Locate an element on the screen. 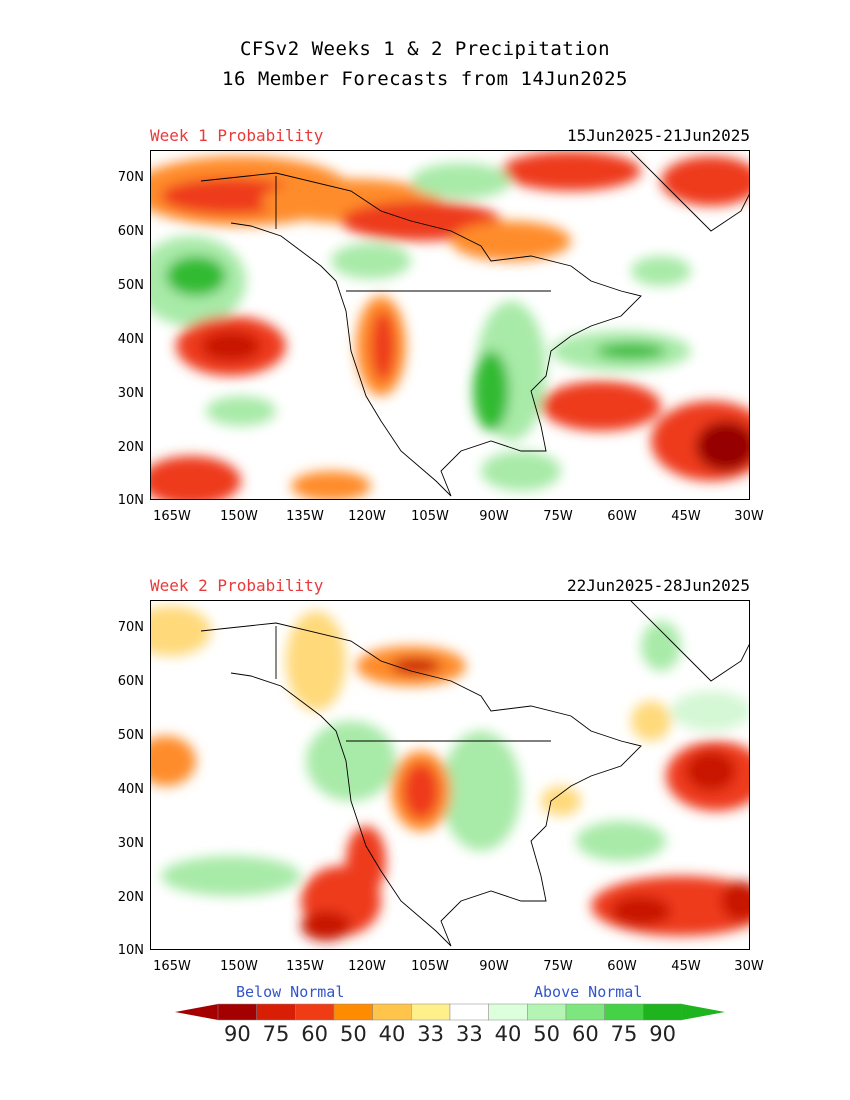 The height and width of the screenshot is (1100, 850). p1-lat-10: 10N is located at coordinates (130, 500).